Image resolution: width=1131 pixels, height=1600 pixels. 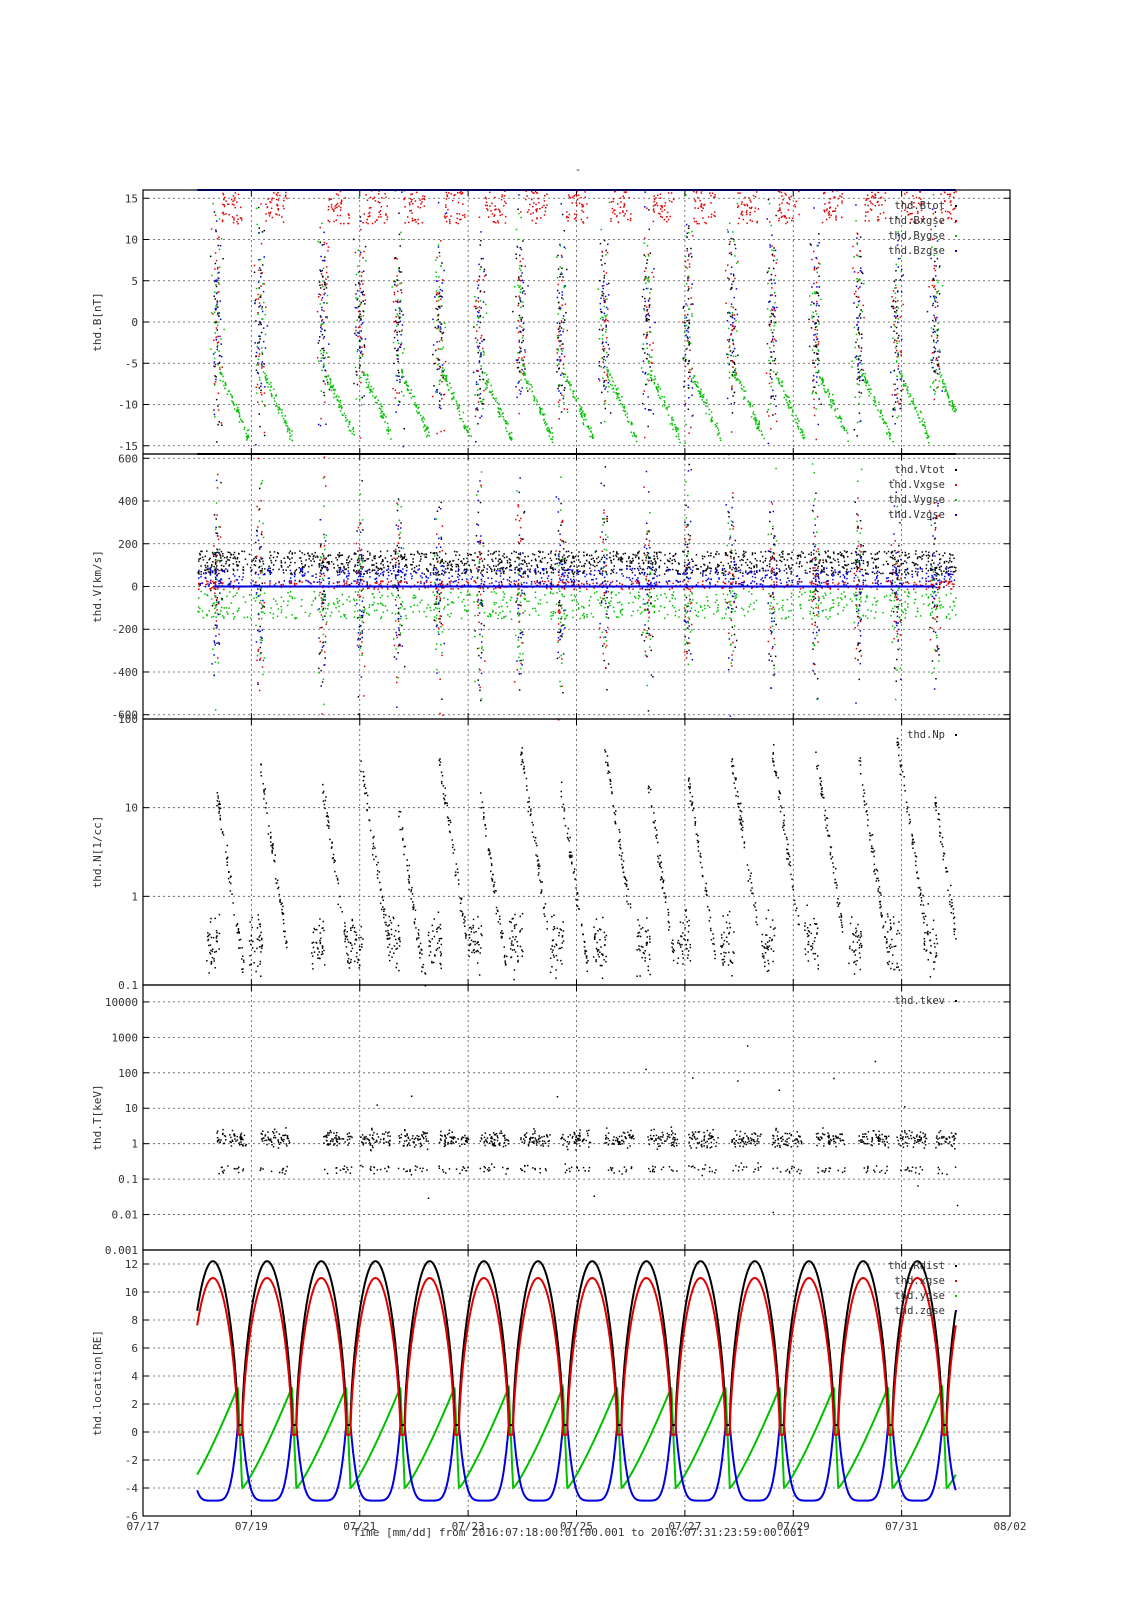 I want to click on x-tick-label: 07/21, so click(x=359, y=1526).